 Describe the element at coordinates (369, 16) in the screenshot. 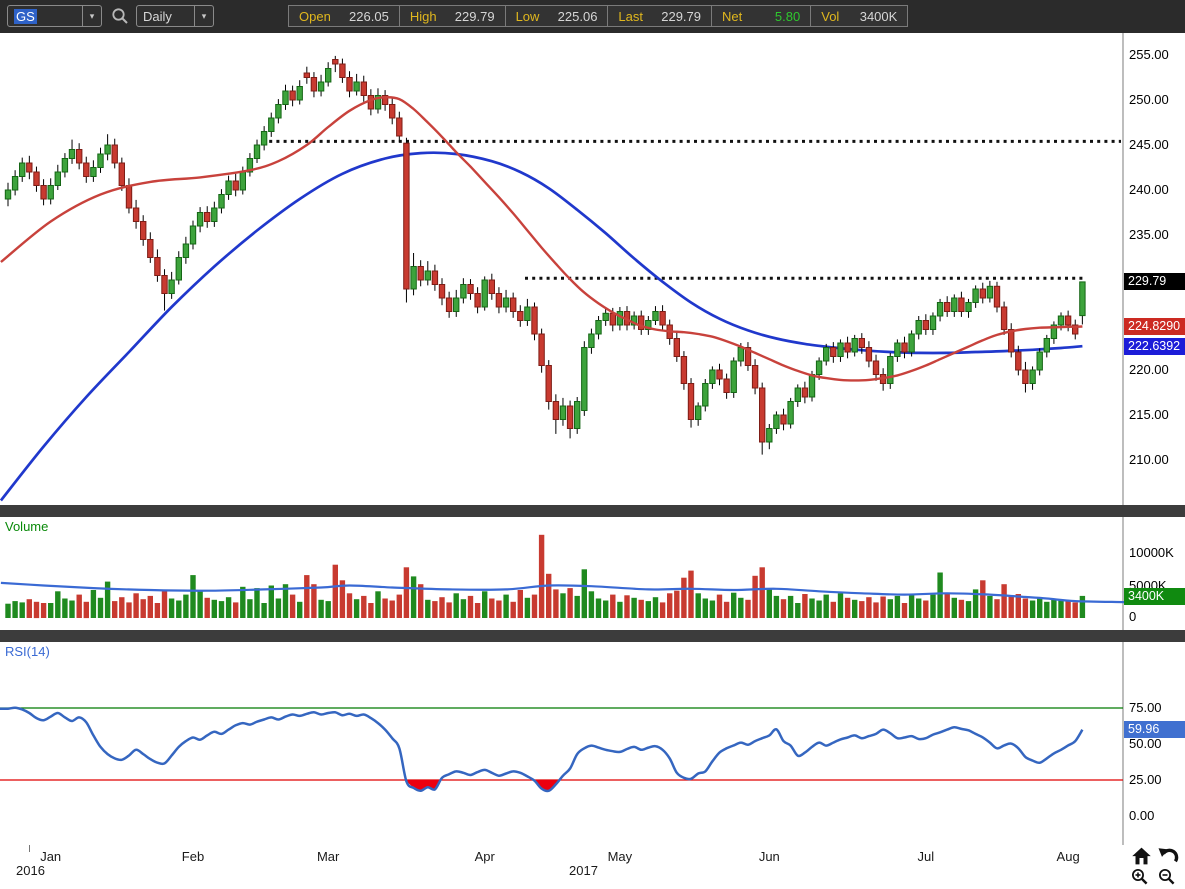

I see `quote-value: 226.05` at that location.